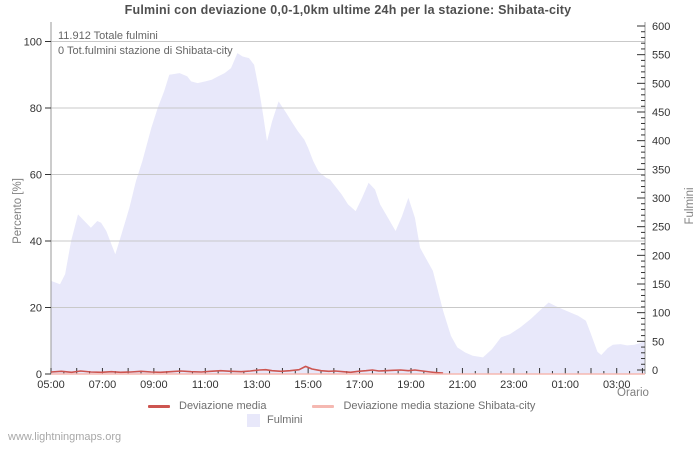 The height and width of the screenshot is (450, 700). I want to click on legend-label-deviazione-stazione: Deviazione media stazione Shibata-city, so click(439, 406).